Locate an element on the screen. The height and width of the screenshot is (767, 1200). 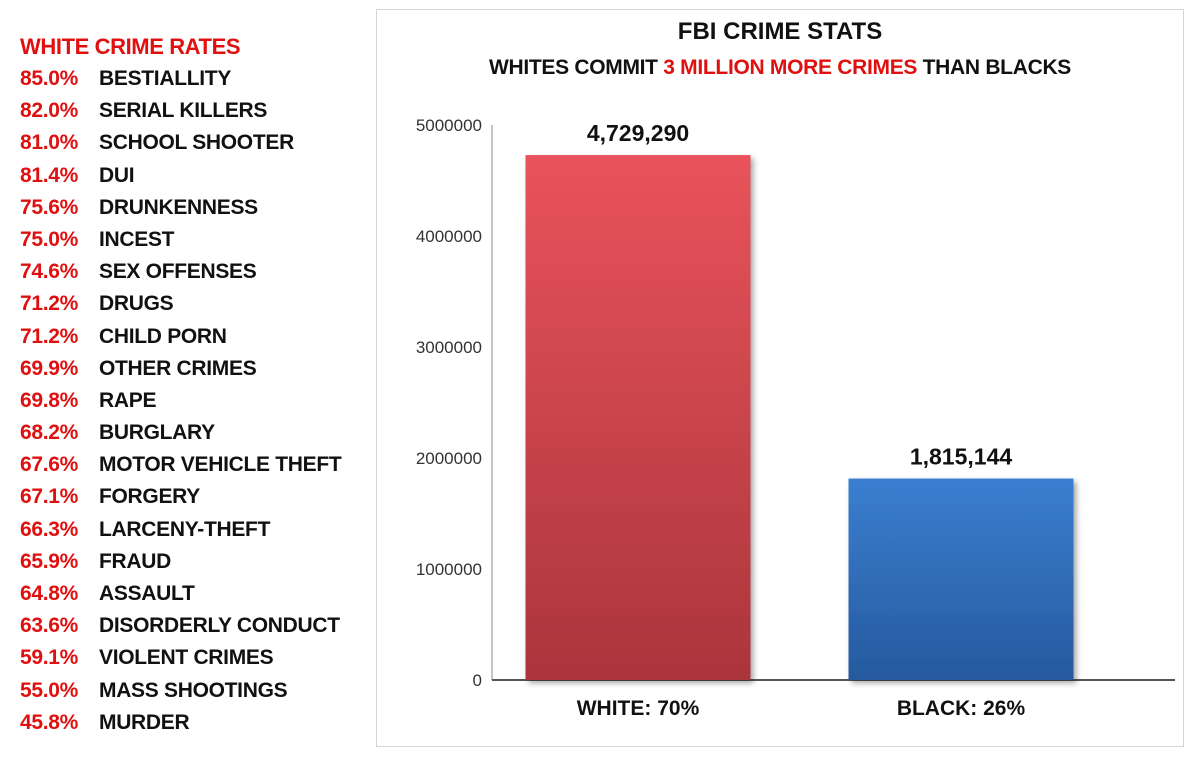
rate-label: FORGERY is located at coordinates (149, 497).